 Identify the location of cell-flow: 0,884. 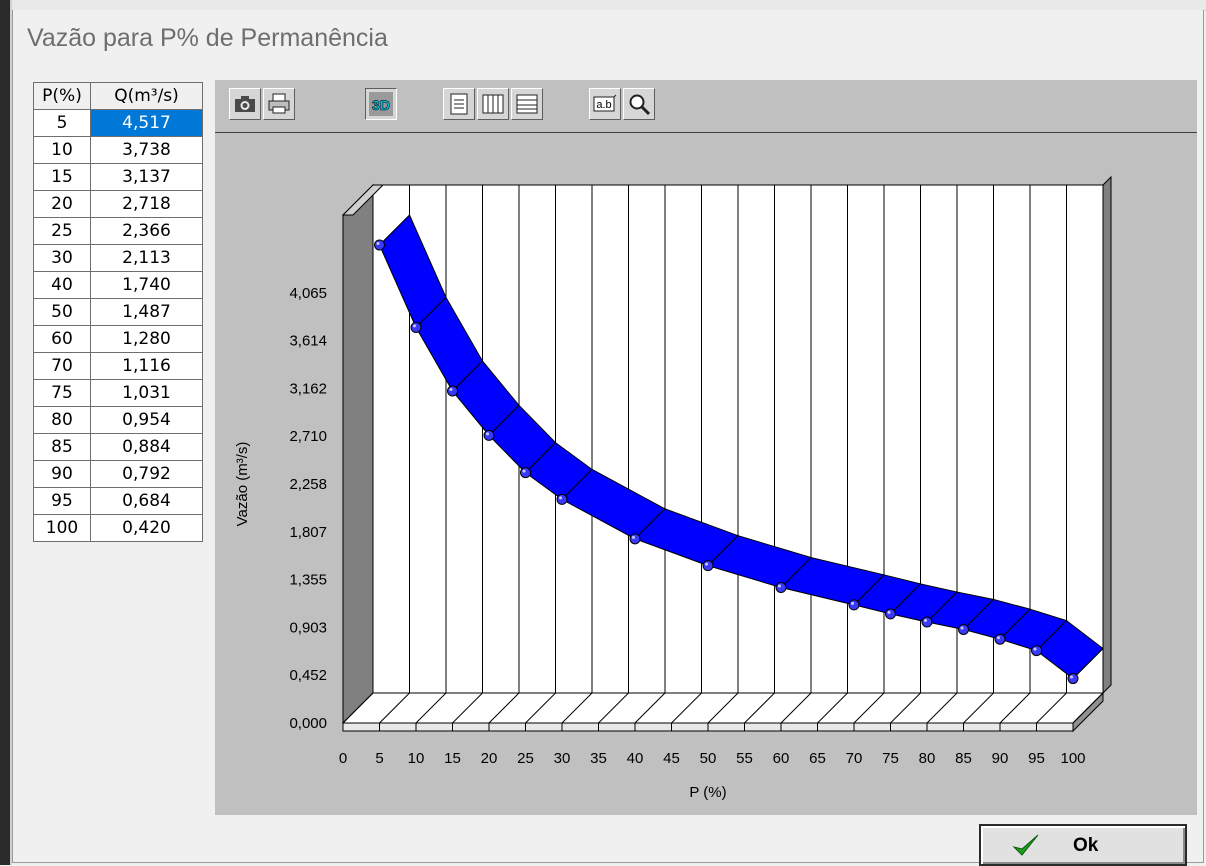
(146, 447).